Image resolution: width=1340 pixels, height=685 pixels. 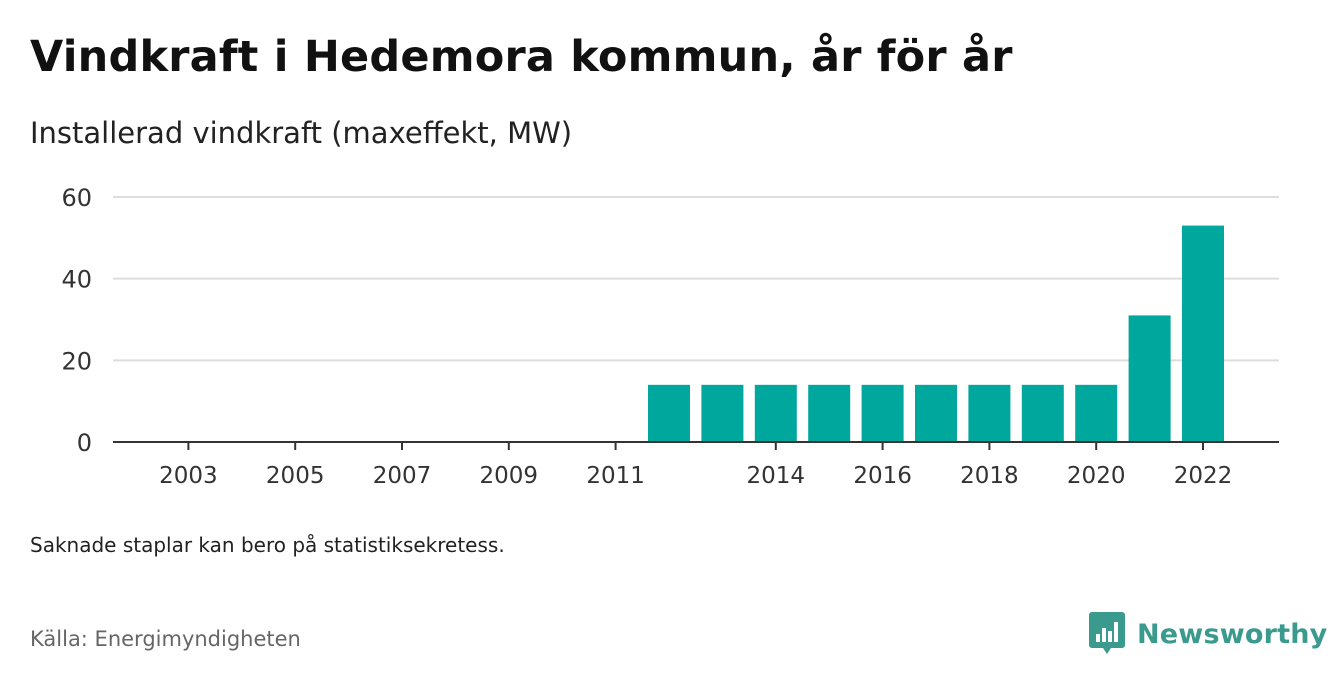 I want to click on x-tick-label: 2005, so click(x=295, y=476).